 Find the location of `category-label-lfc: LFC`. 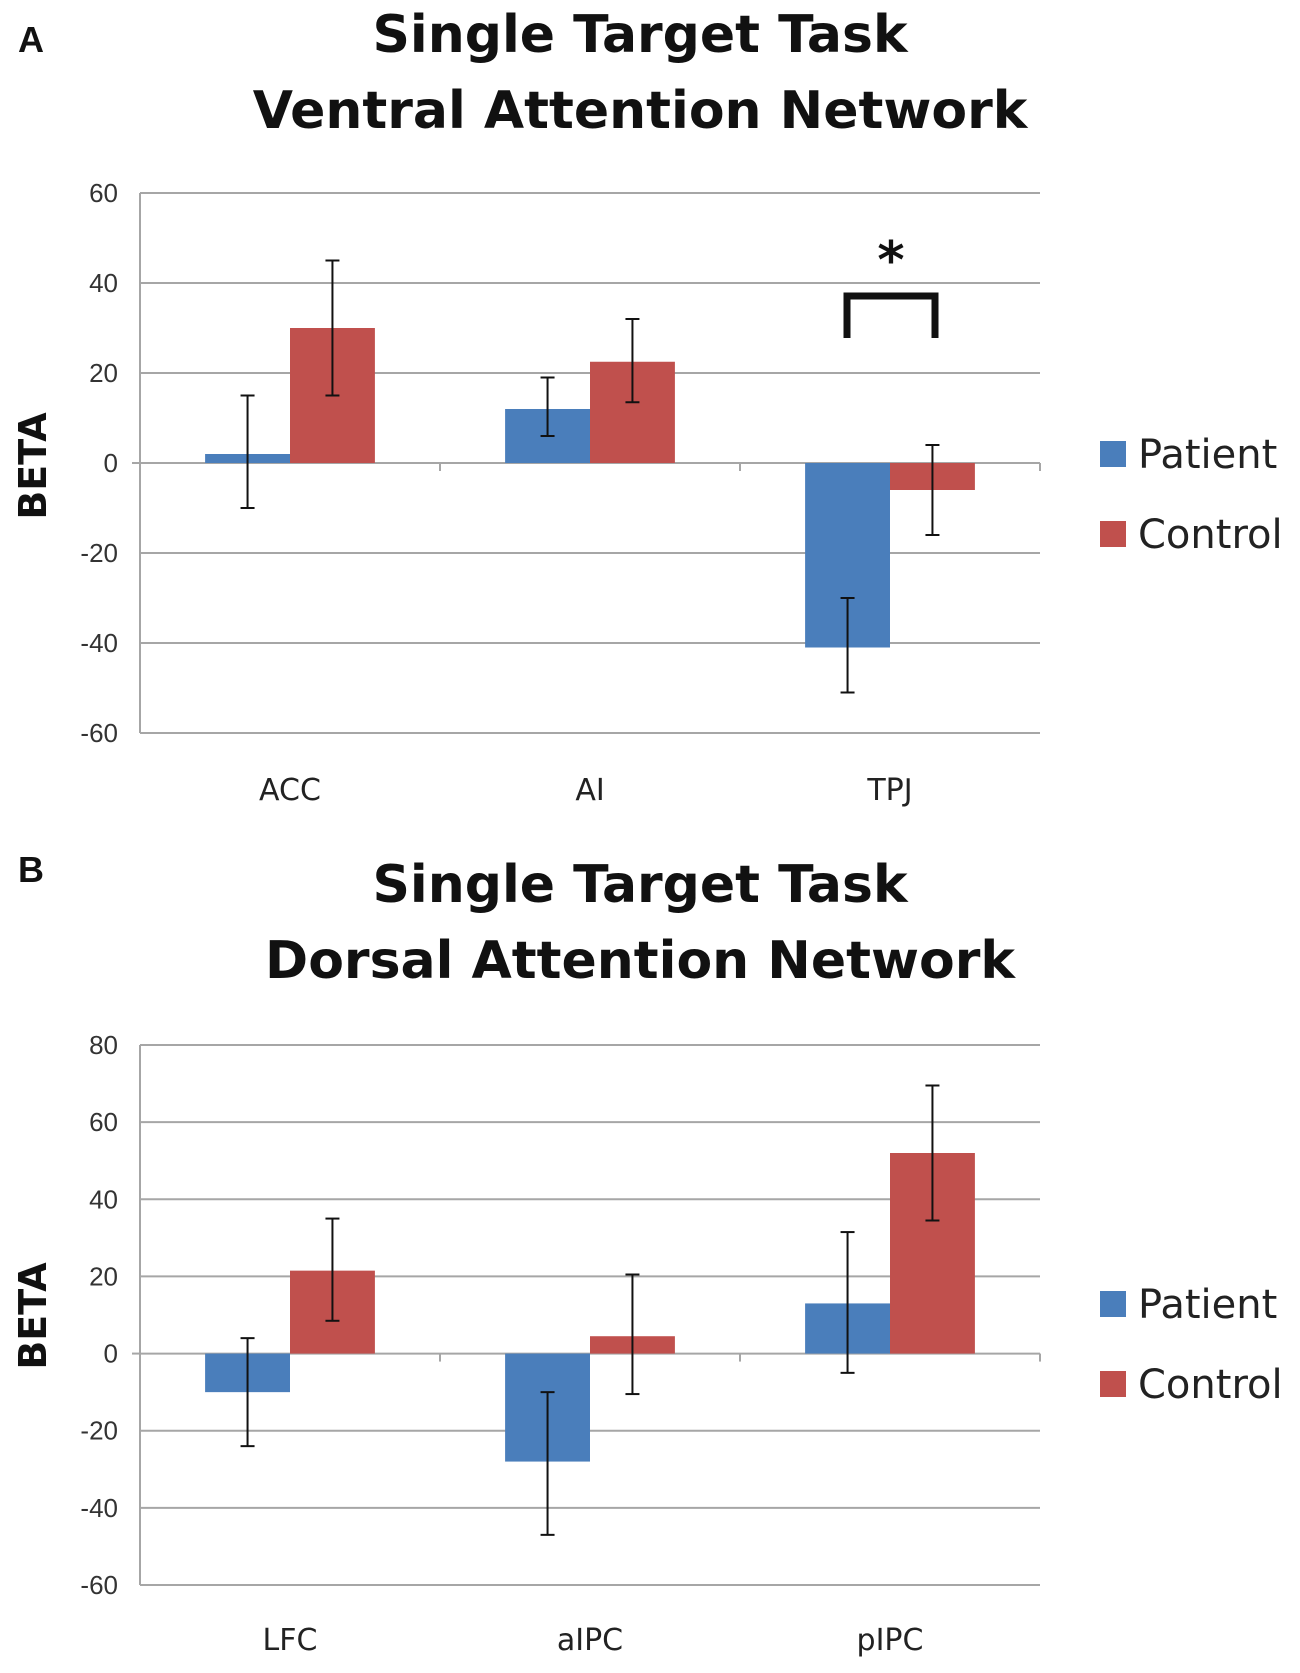

category-label-lfc: LFC is located at coordinates (290, 1640).